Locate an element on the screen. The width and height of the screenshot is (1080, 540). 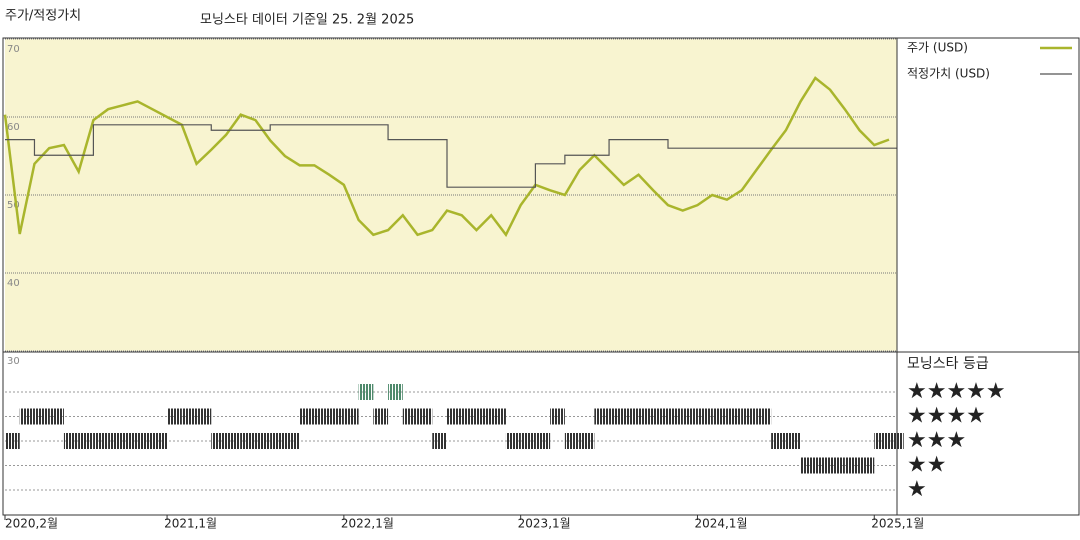
rating-level-label: ★★★ is located at coordinates (936, 440).